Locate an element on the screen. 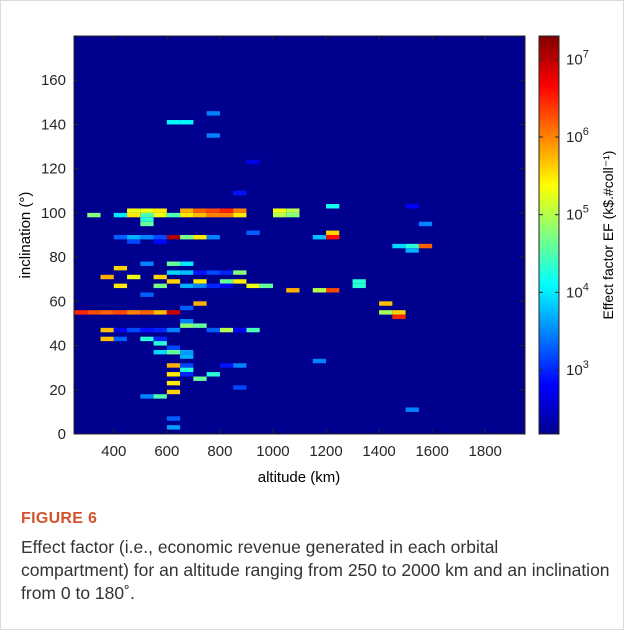 This screenshot has width=624, height=630. x-tick-label: 1800 is located at coordinates (485, 451).